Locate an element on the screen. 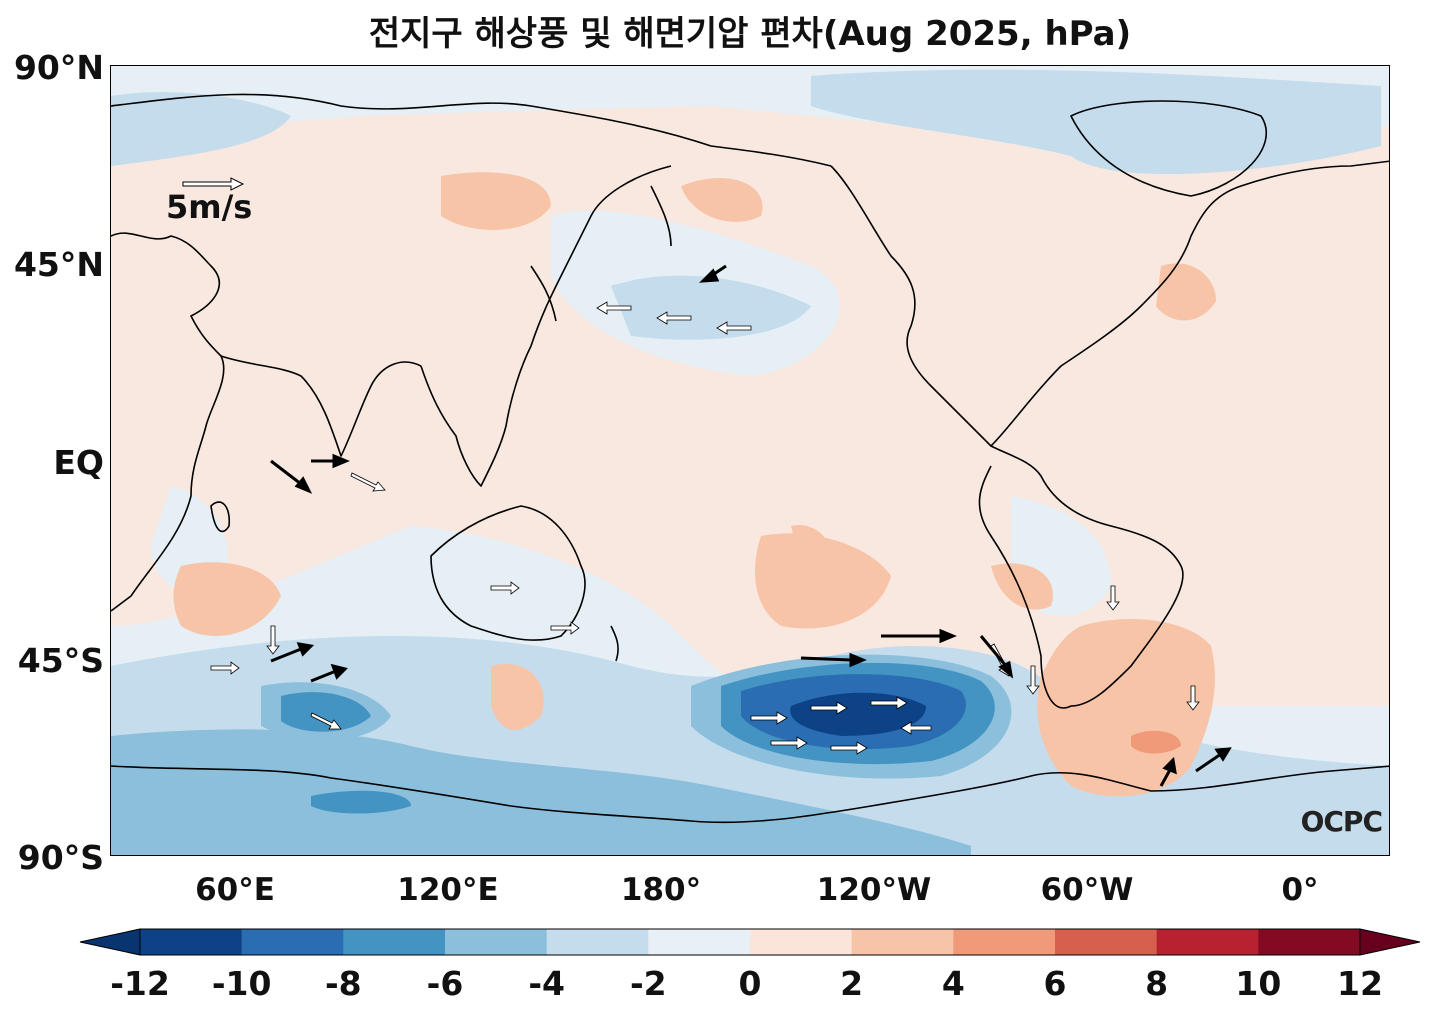  colorbar-tick-label: 12 is located at coordinates (1360, 983).